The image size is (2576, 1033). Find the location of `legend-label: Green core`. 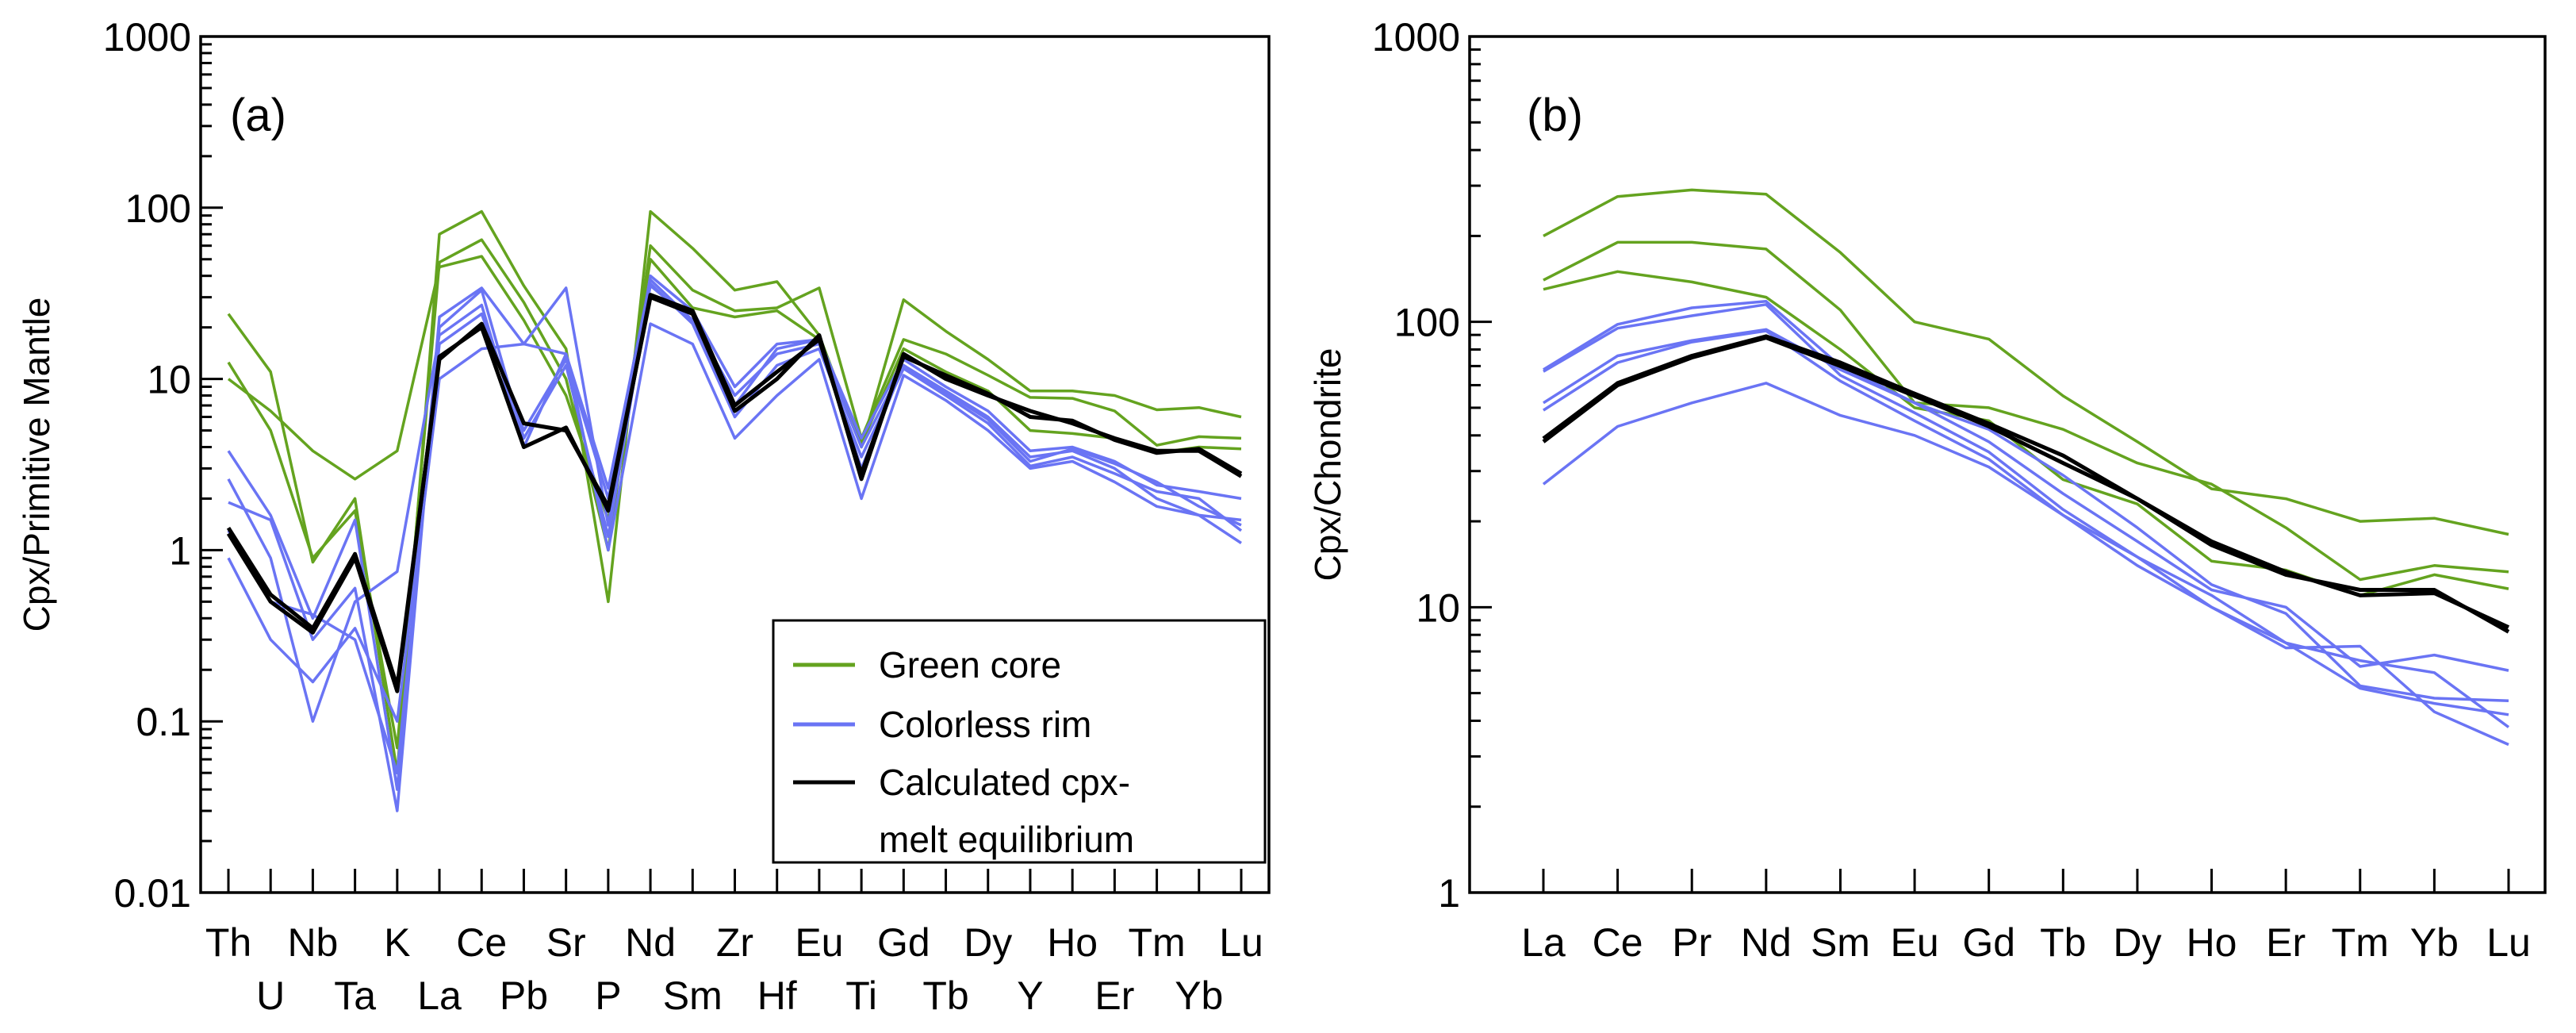

legend-label: Green core is located at coordinates (970, 664).